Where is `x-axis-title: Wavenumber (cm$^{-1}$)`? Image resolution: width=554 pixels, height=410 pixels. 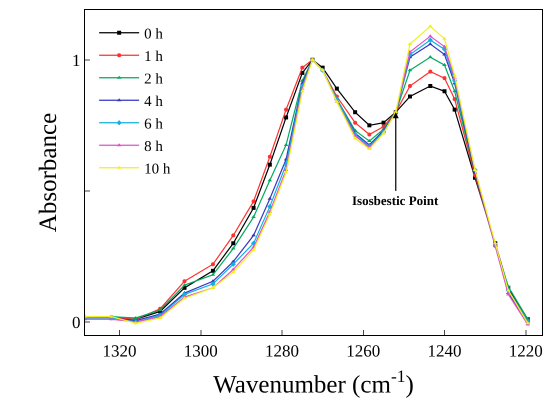
x-axis-title: Wavenumber (cm$^{-1}$) is located at coordinates (313, 382).